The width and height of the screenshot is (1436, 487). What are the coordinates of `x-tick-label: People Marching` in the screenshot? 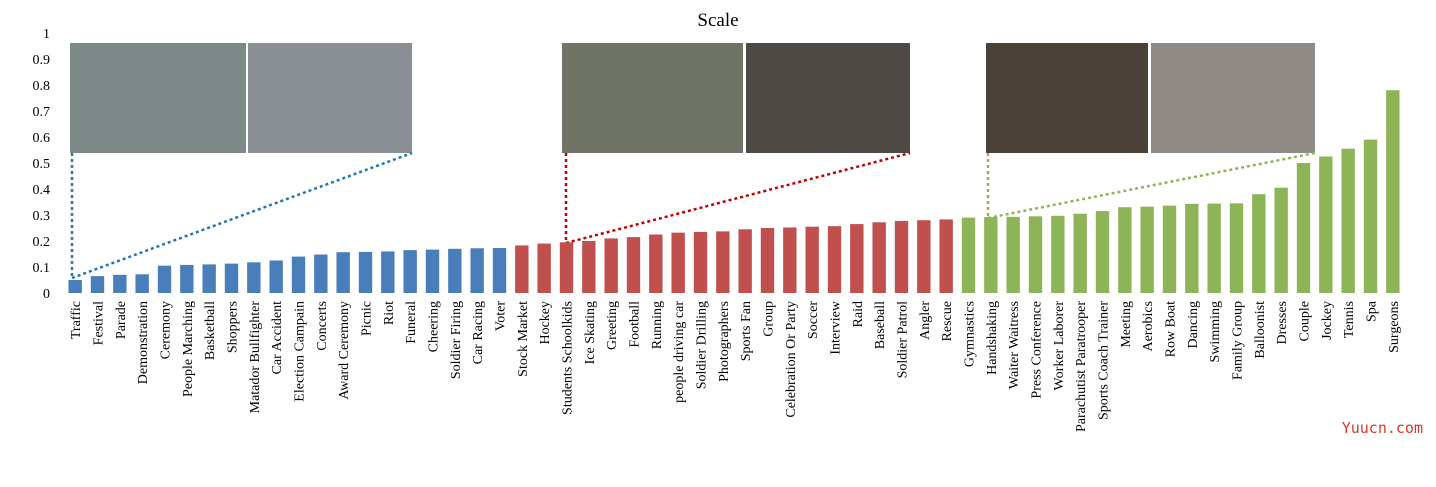 It's located at (188, 349).